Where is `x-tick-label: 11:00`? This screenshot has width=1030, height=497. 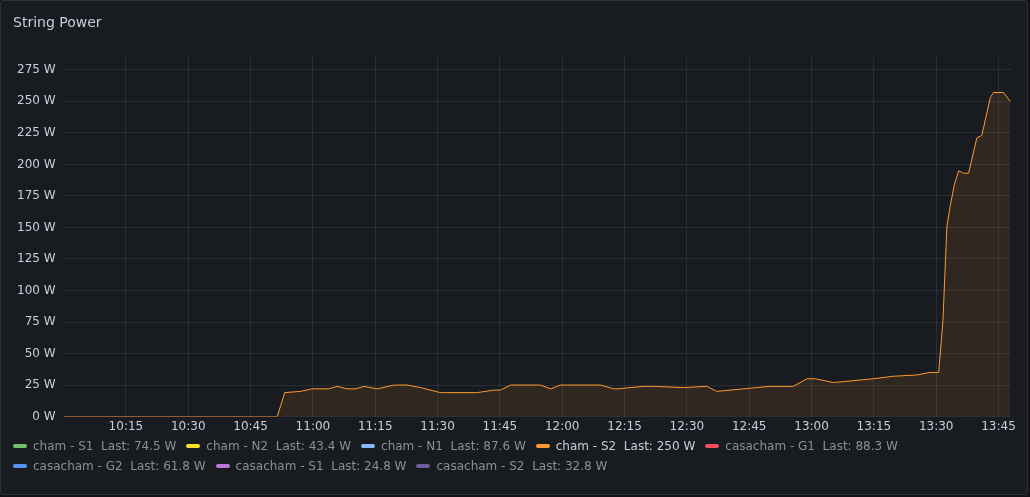
x-tick-label: 11:00 is located at coordinates (313, 425).